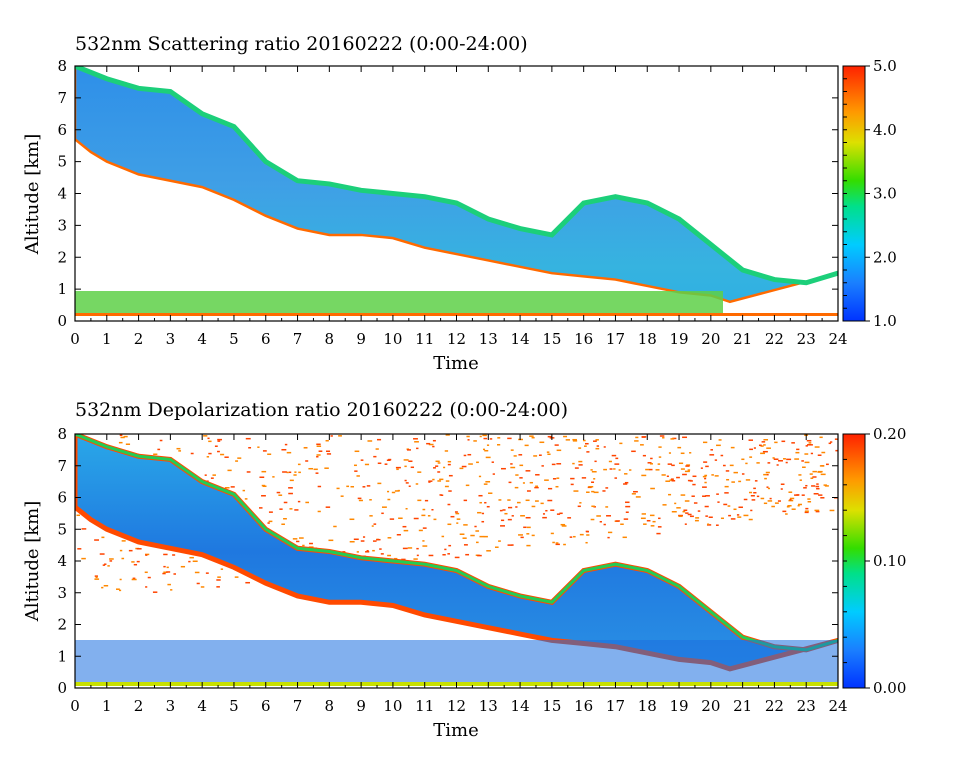 This screenshot has width=960, height=770. I want to click on x-tick-label: 21, so click(742, 706).